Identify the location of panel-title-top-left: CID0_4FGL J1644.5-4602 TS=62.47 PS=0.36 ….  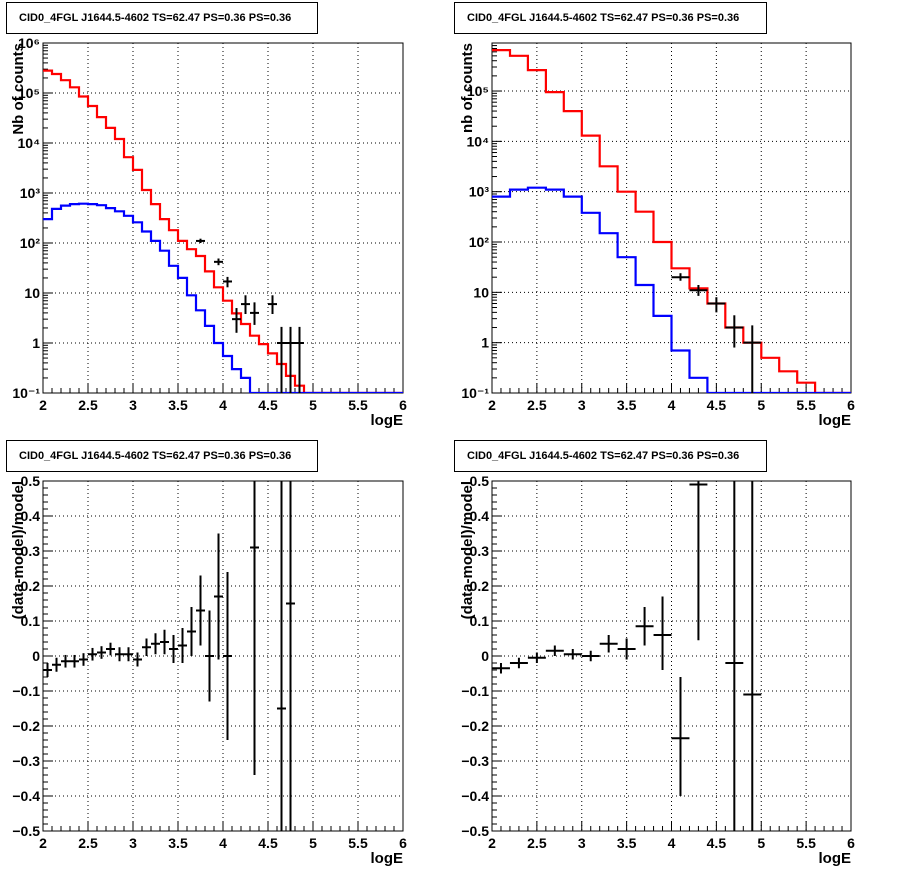
(162, 18).